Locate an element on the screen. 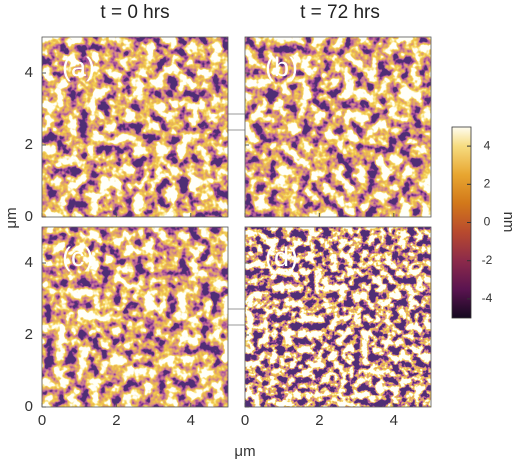 The image size is (520, 469). y-axis-label: μm is located at coordinates (11, 217).